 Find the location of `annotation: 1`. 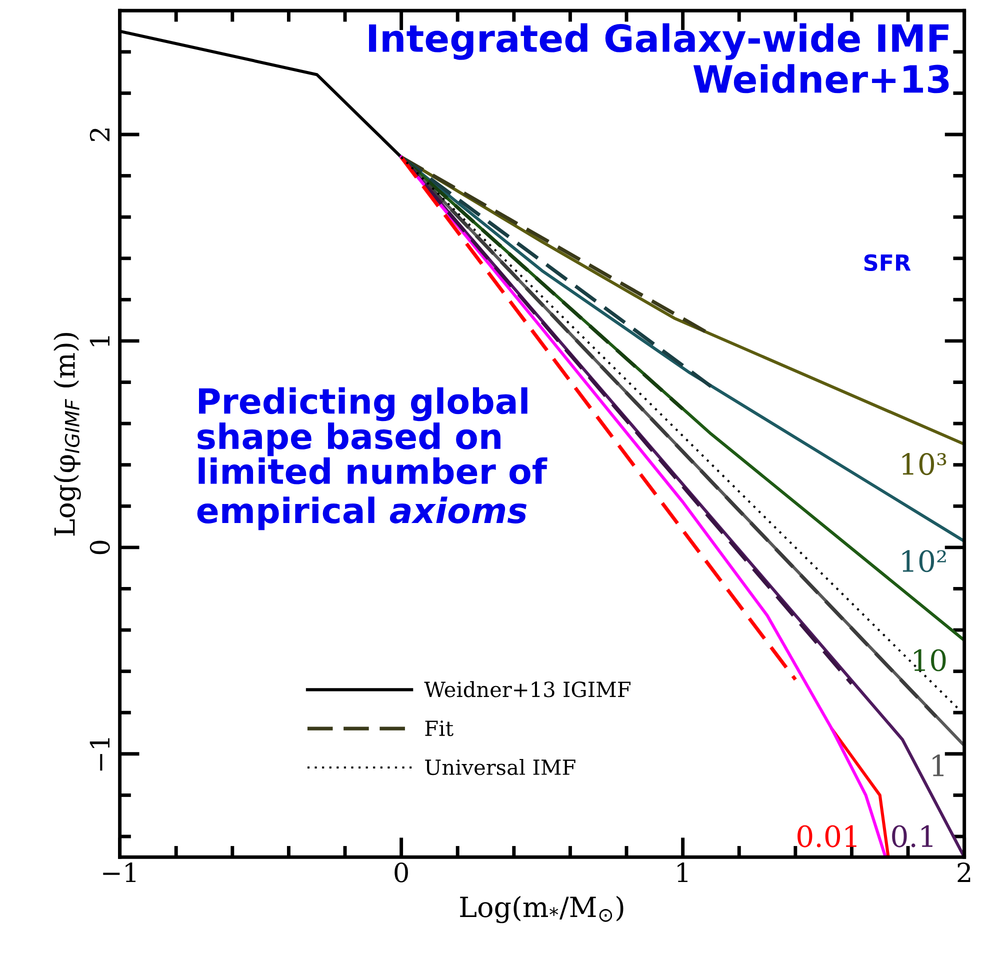

annotation: 1 is located at coordinates (938, 765).